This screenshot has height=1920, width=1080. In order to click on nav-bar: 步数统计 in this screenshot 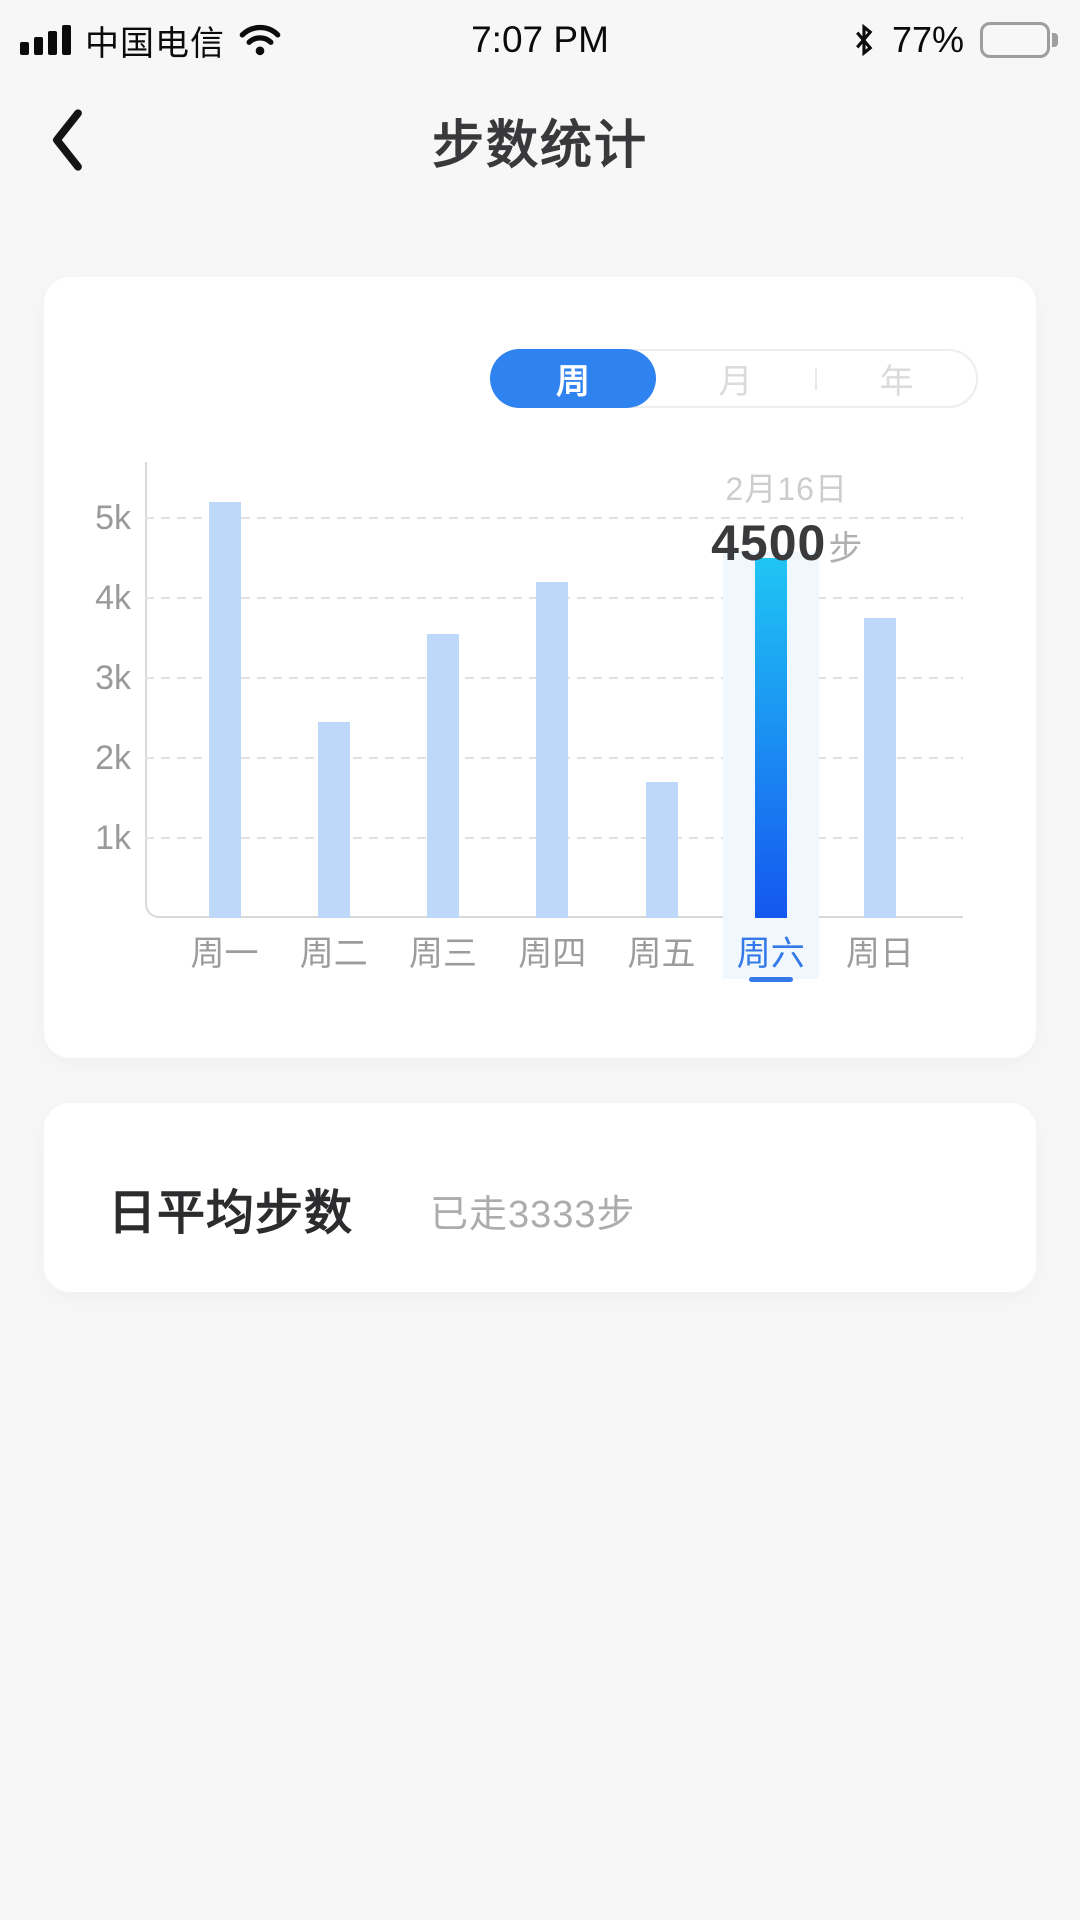, I will do `click(540, 140)`.